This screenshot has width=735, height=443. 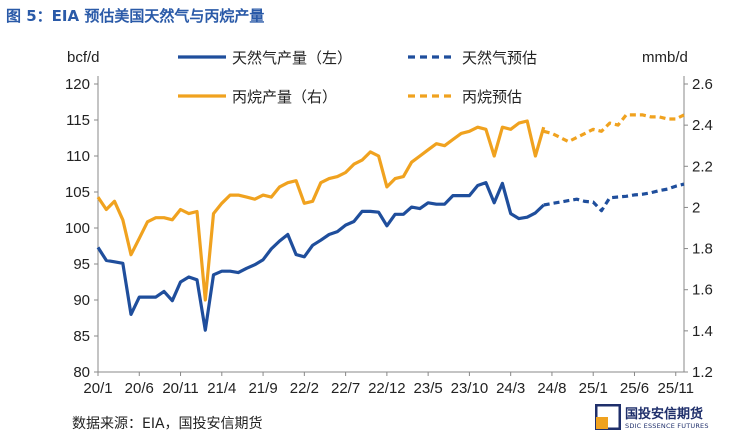 I want to click on y-tick-label: 95, so click(x=81, y=264).